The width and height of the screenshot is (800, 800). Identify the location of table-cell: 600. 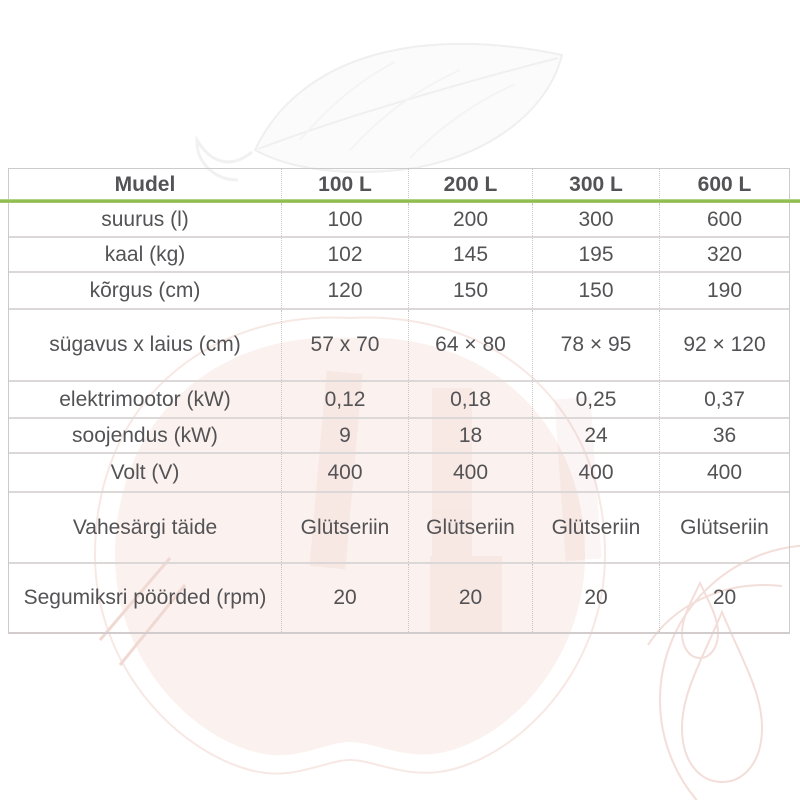
(724, 220).